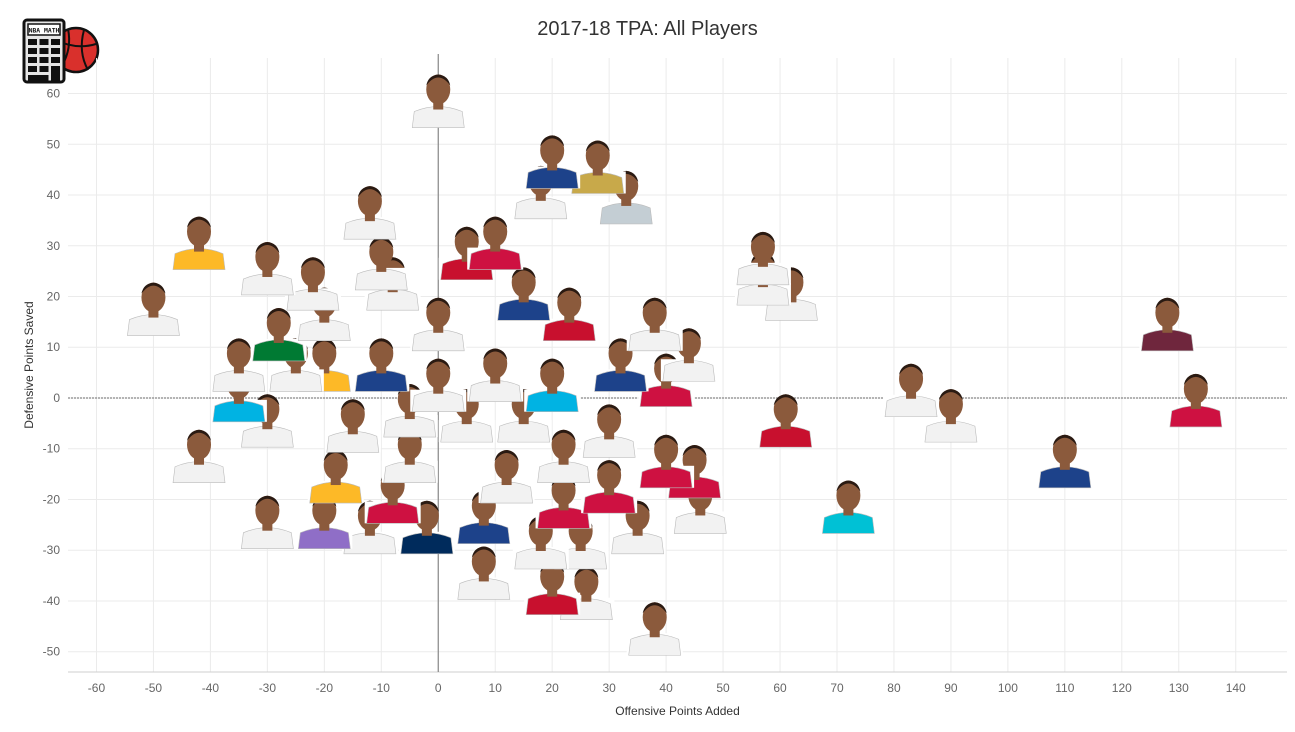 The image size is (1295, 732). Describe the element at coordinates (54, 296) in the screenshot. I see `y-tick-label: 20` at that location.